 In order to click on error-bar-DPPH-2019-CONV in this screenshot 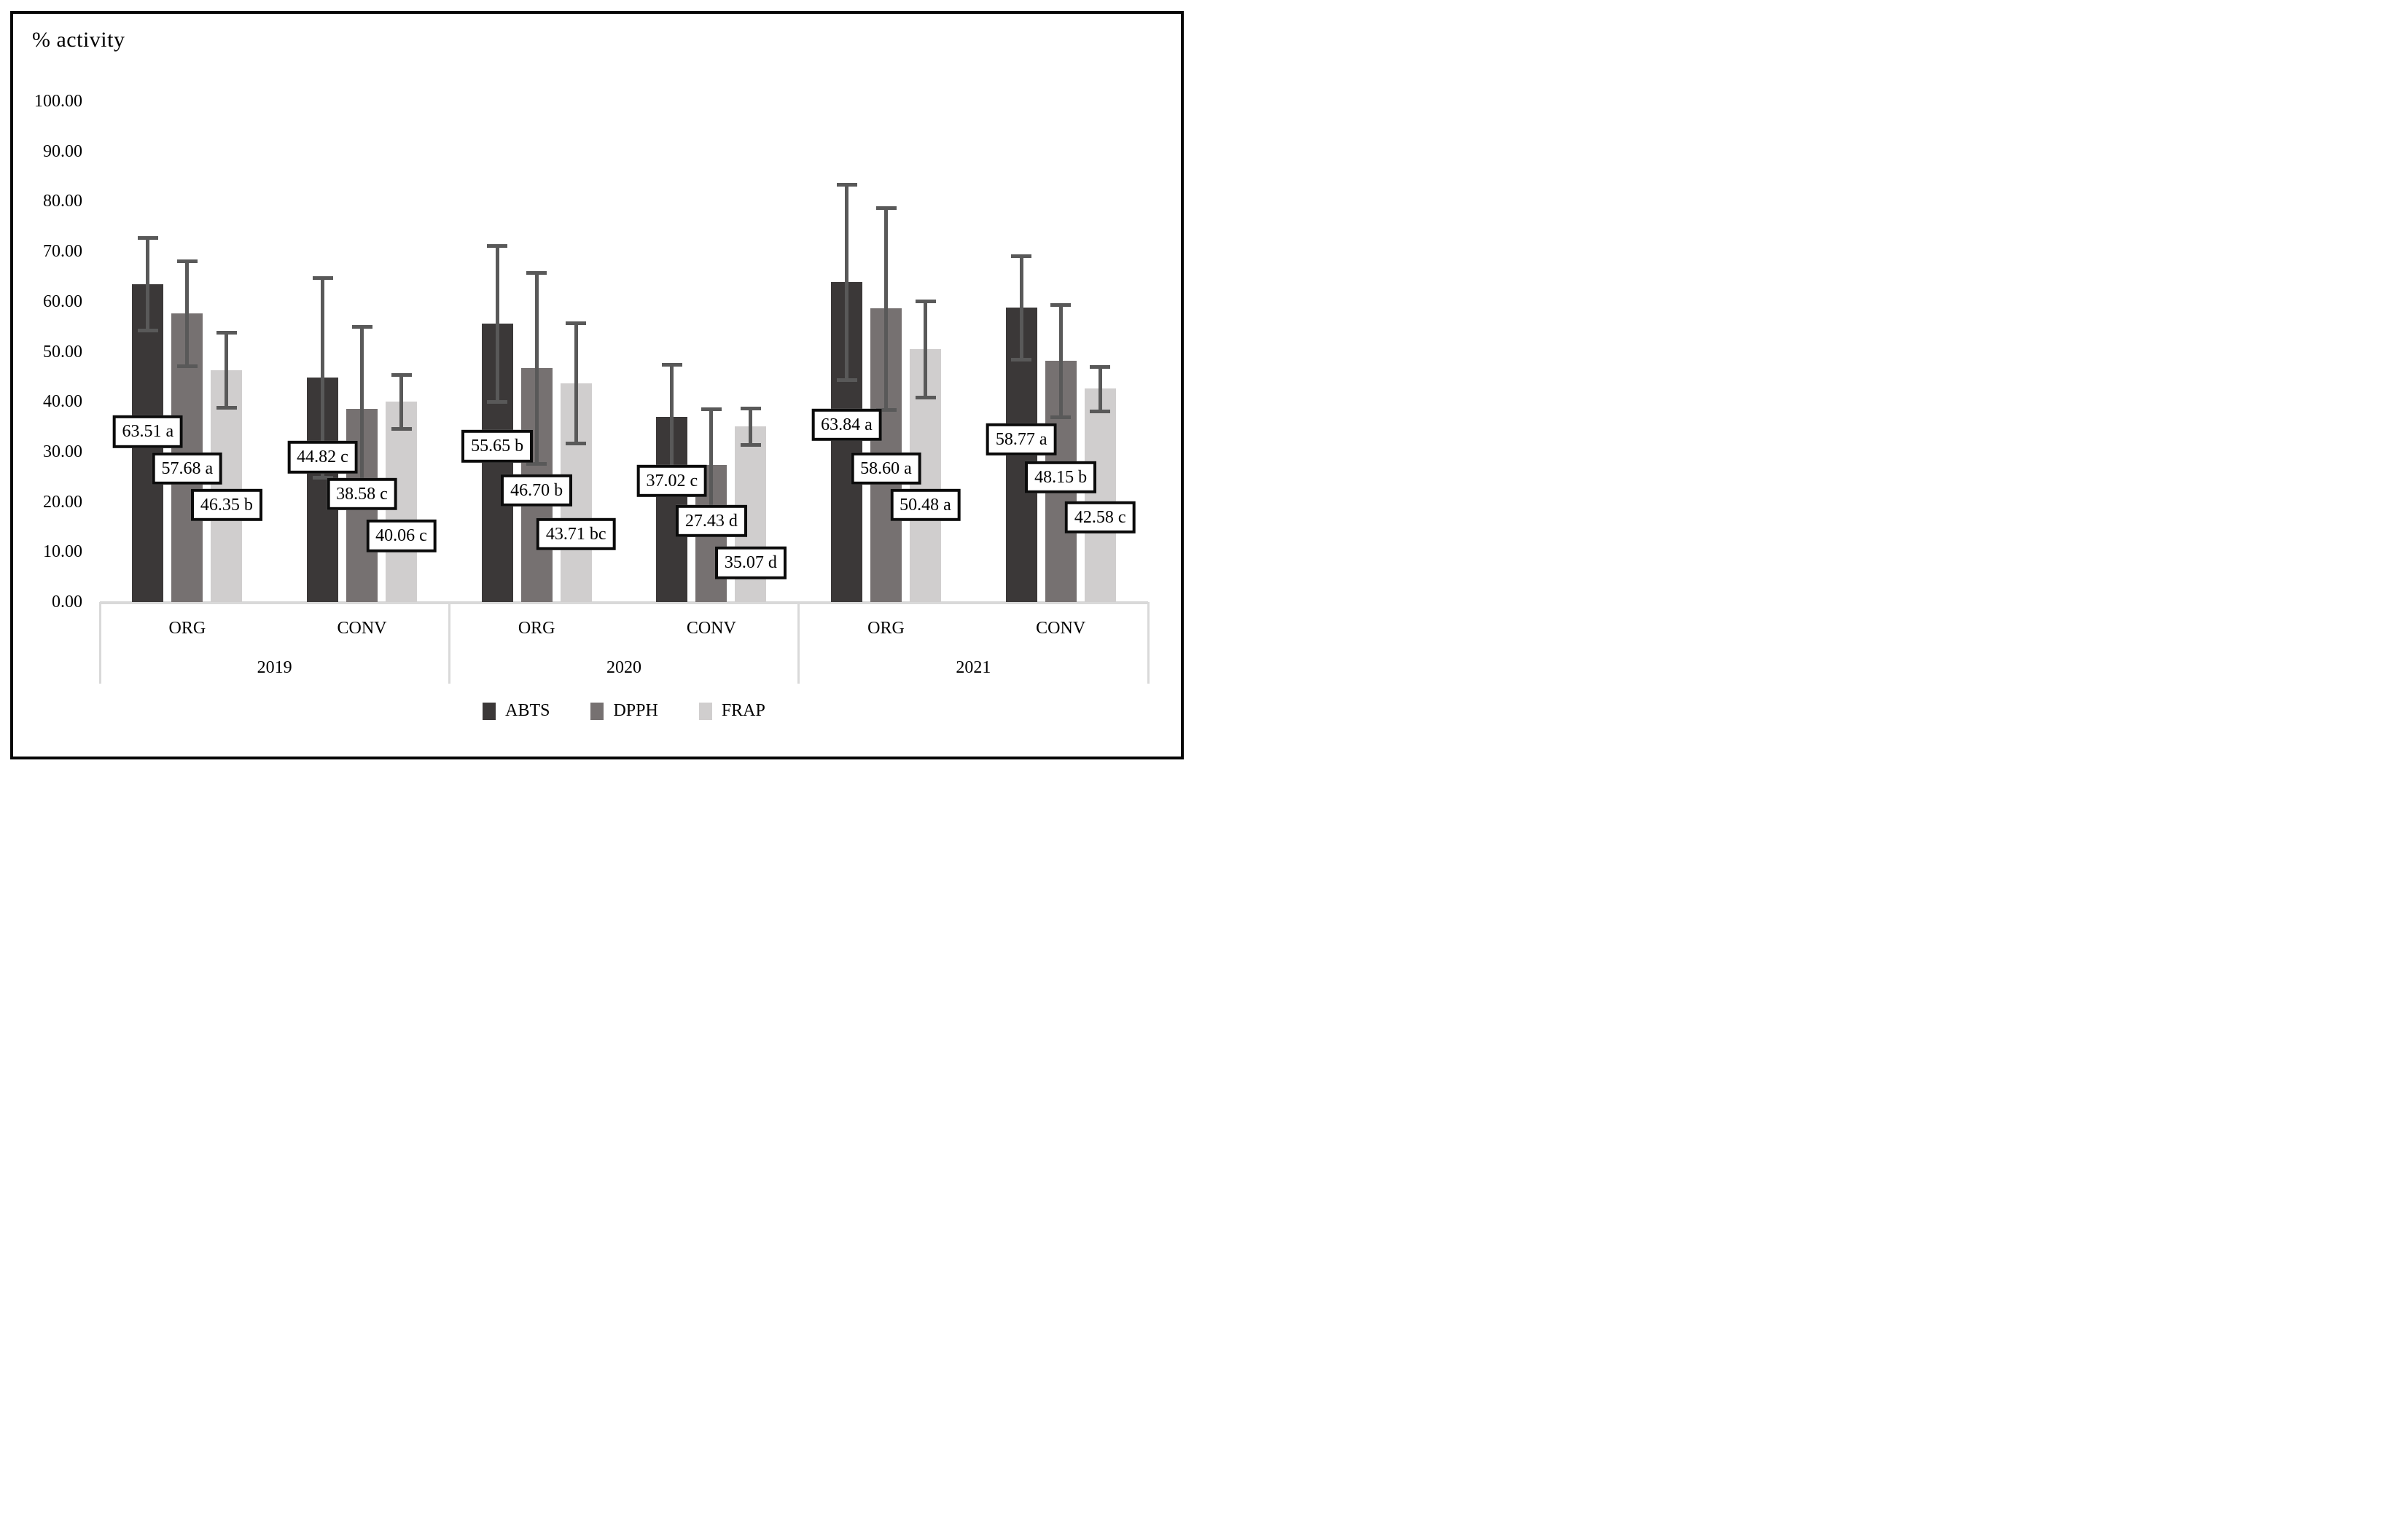, I will do `click(362, 409)`.